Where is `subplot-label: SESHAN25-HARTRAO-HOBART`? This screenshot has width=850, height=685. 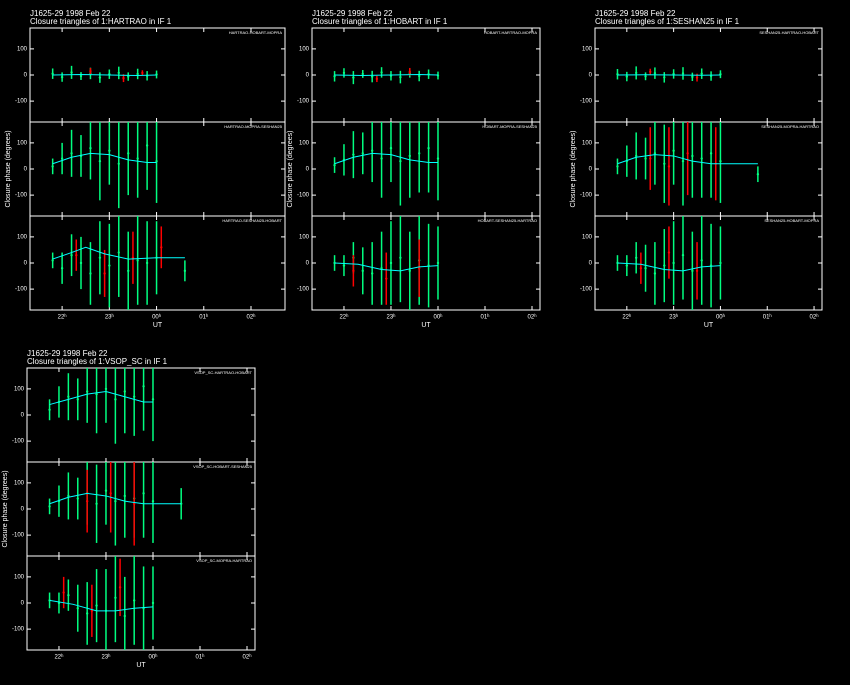
subplot-label: SESHAN25-HARTRAO-HOBART is located at coordinates (789, 32).